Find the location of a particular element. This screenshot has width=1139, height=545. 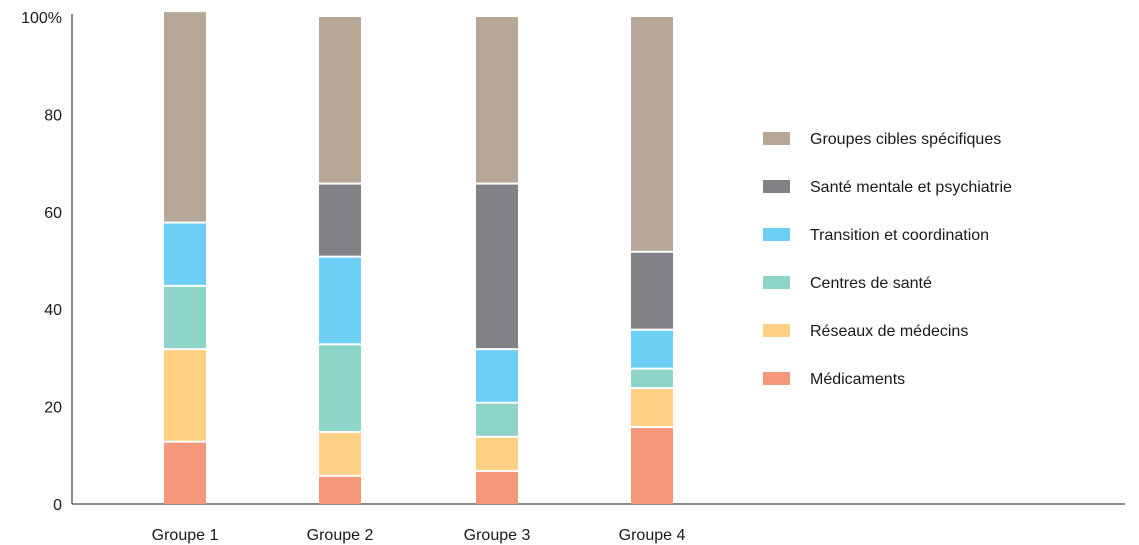

y-tick-label: 80 is located at coordinates (53, 115).